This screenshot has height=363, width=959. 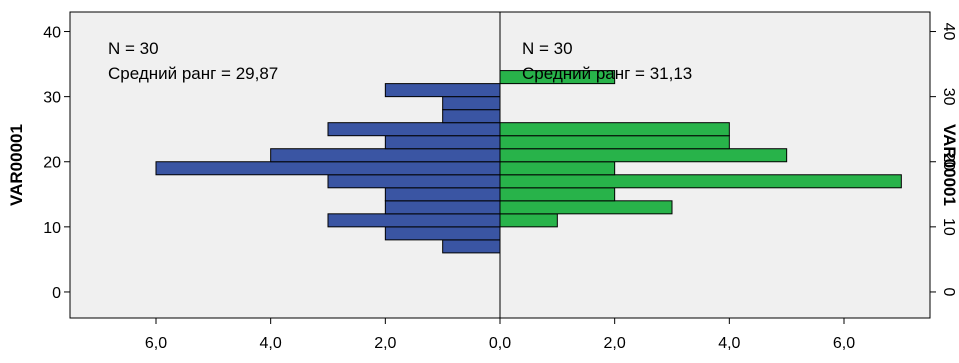 I want to click on left-y-axis-ticks: 0 10 20 30 40, so click(x=56, y=163).